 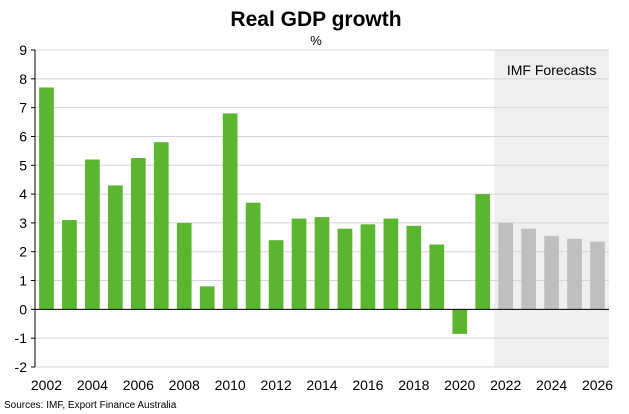 What do you see at coordinates (69, 265) in the screenshot?
I see `bar-2003` at bounding box center [69, 265].